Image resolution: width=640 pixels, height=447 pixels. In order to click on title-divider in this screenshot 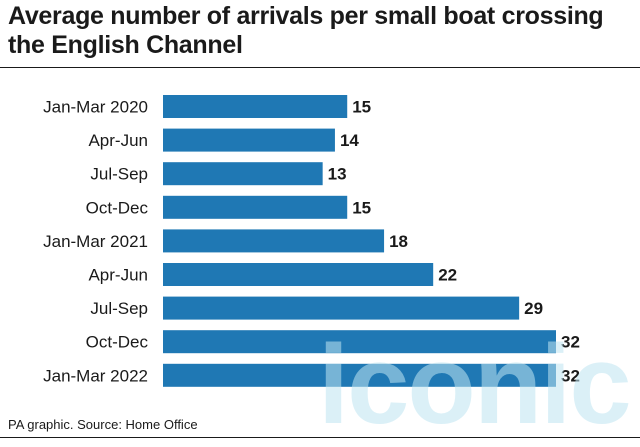, I will do `click(320, 67)`.